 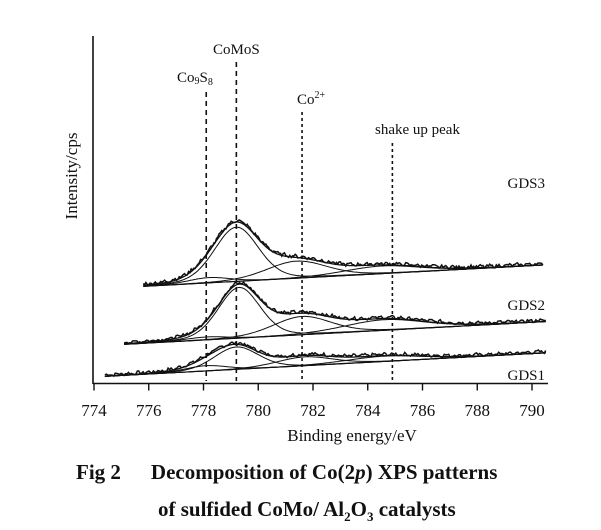 What do you see at coordinates (186, 78) in the screenshot?
I see `label-co9s8-part: Co` at bounding box center [186, 78].